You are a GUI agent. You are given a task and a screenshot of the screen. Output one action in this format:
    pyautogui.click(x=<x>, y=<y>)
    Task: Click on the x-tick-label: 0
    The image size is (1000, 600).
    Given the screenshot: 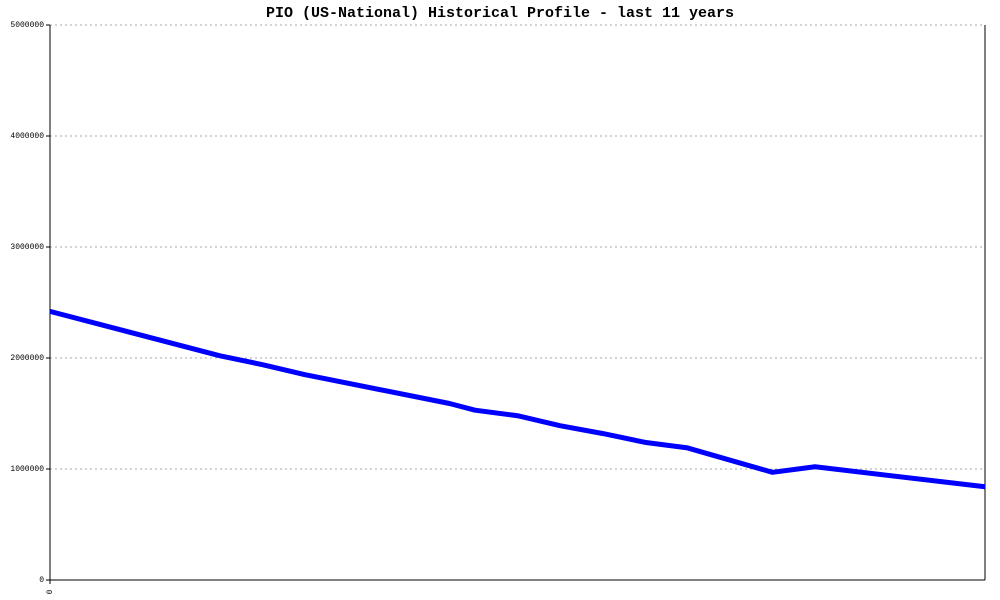 What is the action you would take?
    pyautogui.click(x=50, y=591)
    